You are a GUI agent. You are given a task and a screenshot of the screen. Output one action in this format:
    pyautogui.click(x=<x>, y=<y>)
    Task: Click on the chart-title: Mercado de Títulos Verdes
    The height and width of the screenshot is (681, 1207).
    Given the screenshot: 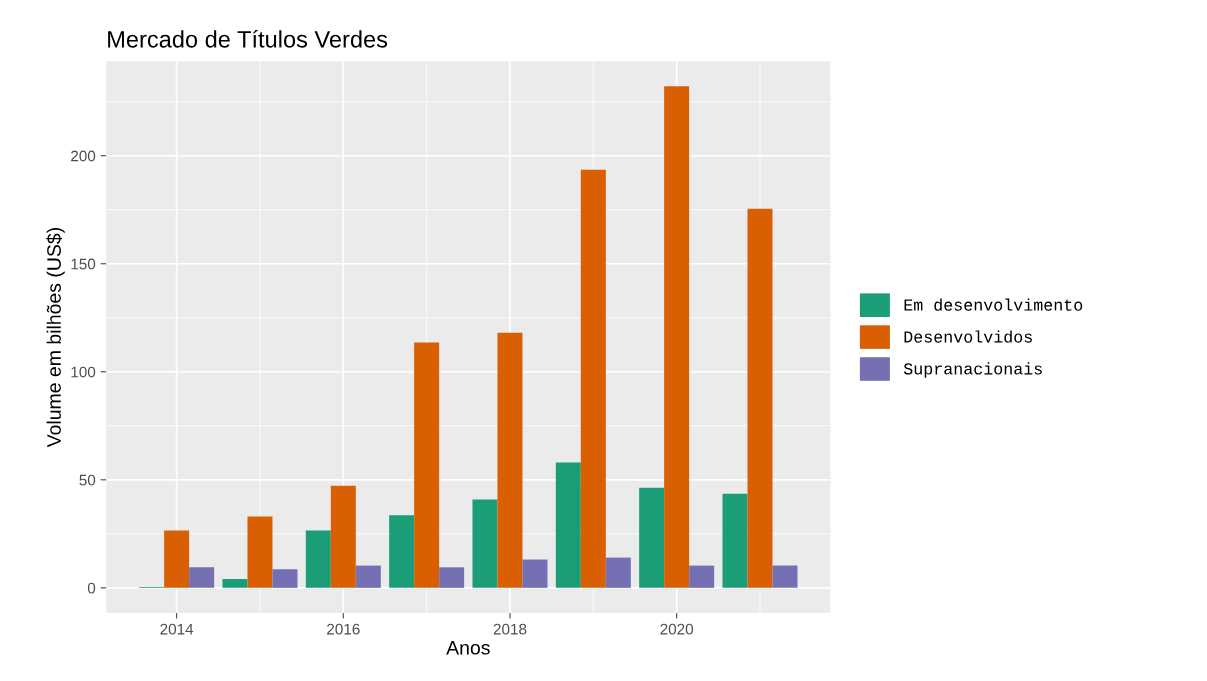 What is the action you would take?
    pyautogui.click(x=248, y=39)
    